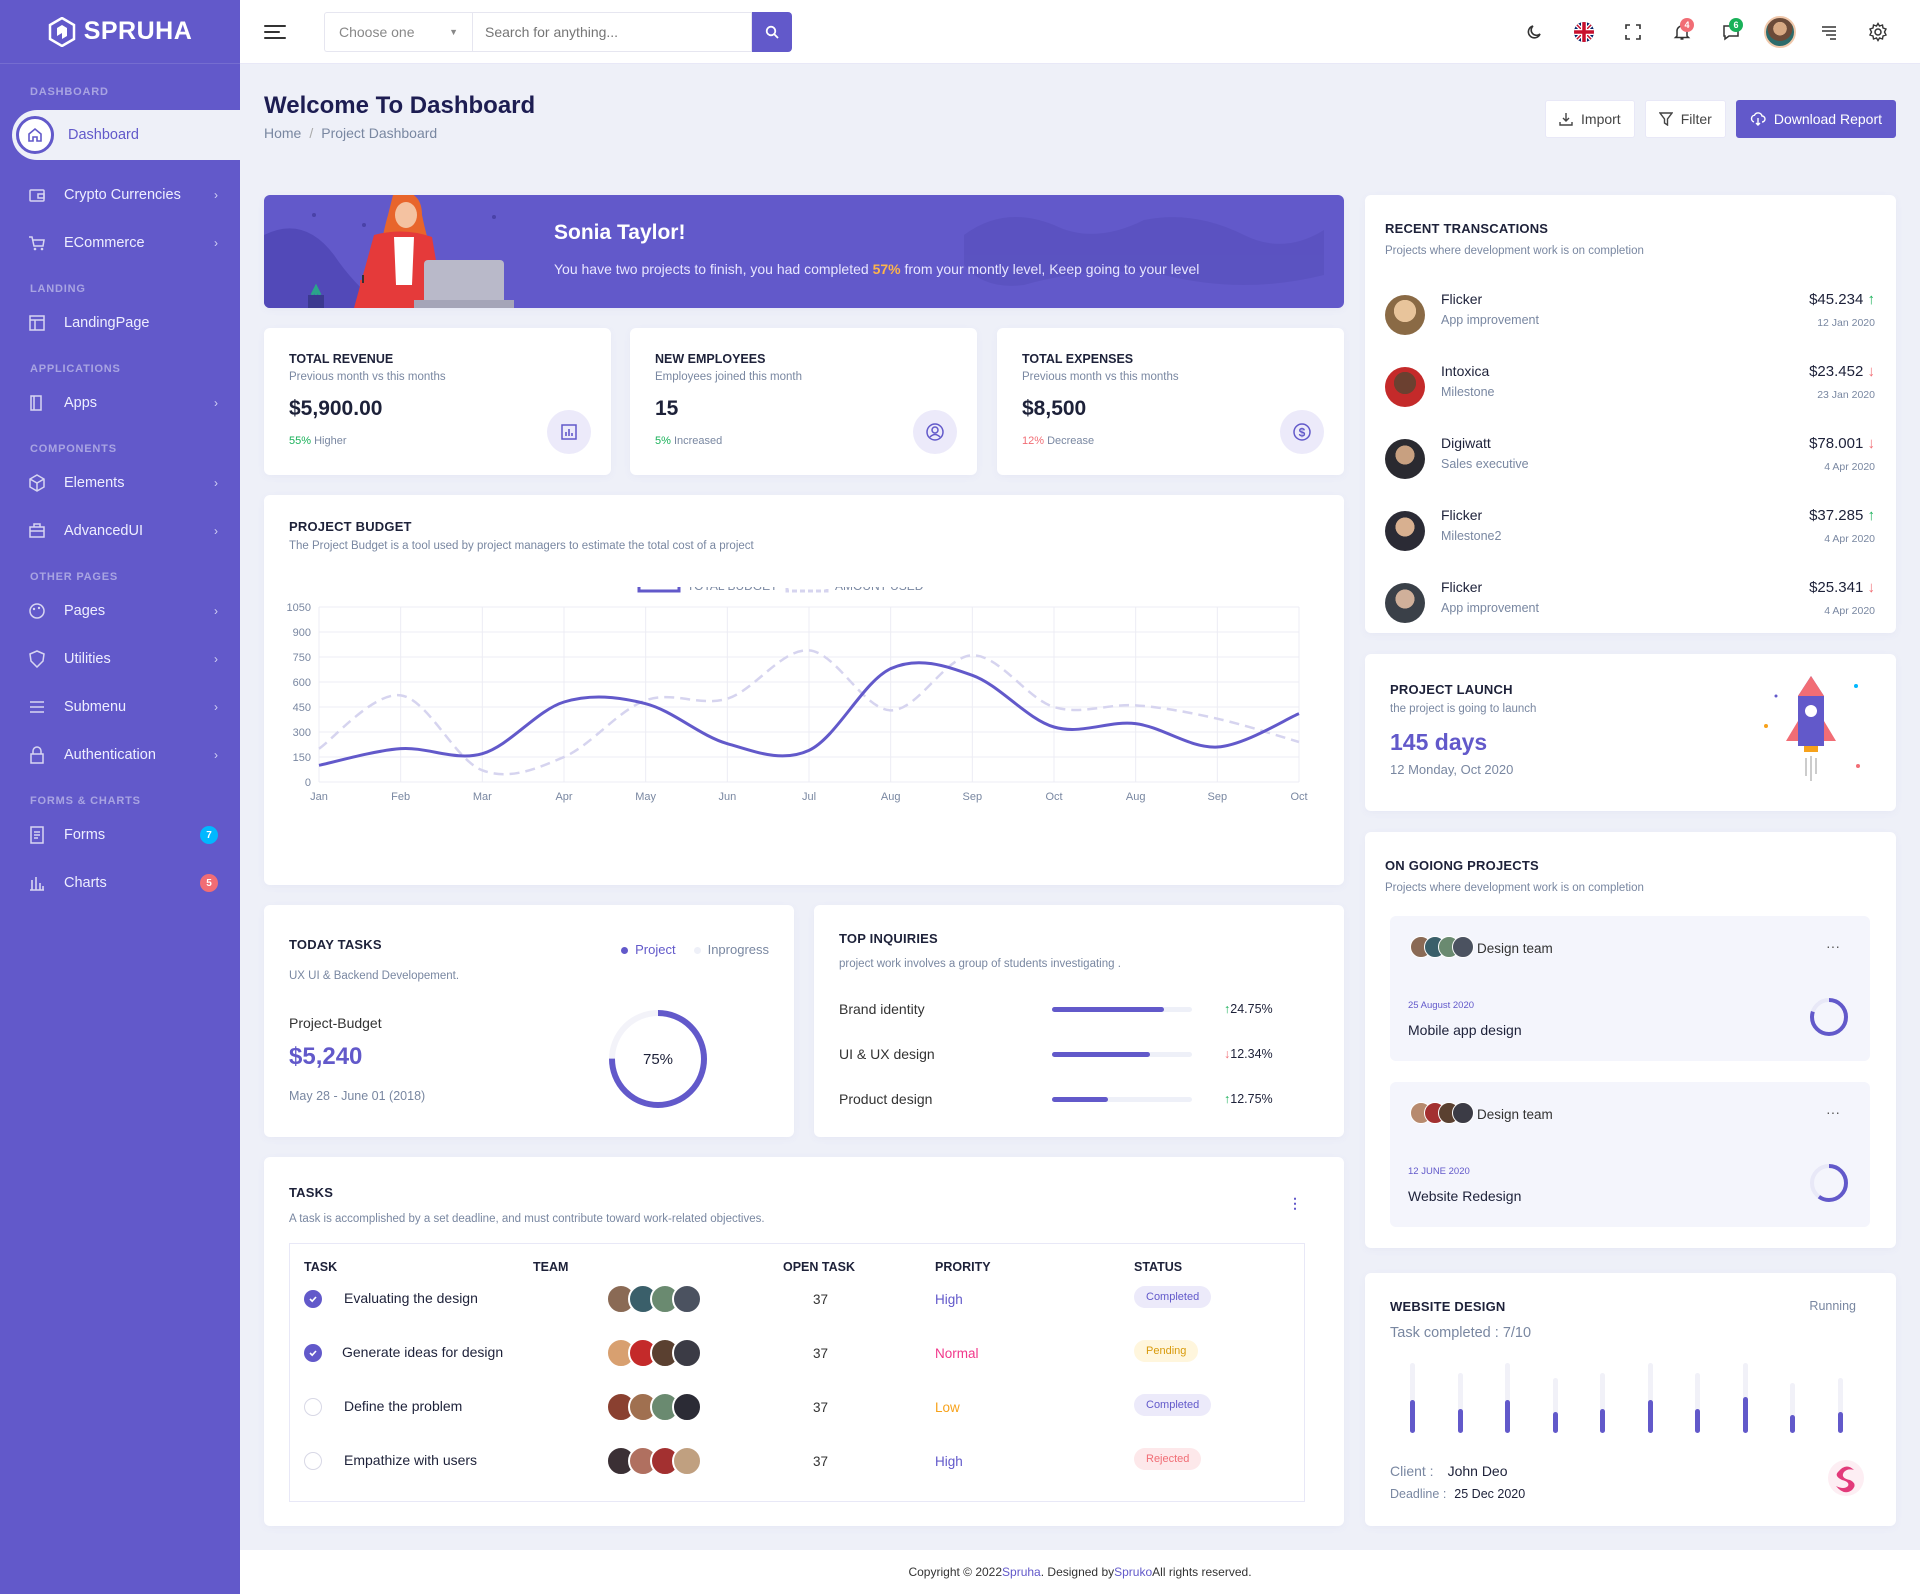  What do you see at coordinates (126, 135) in the screenshot?
I see `sidebar-item-dashboard: Dashboard` at bounding box center [126, 135].